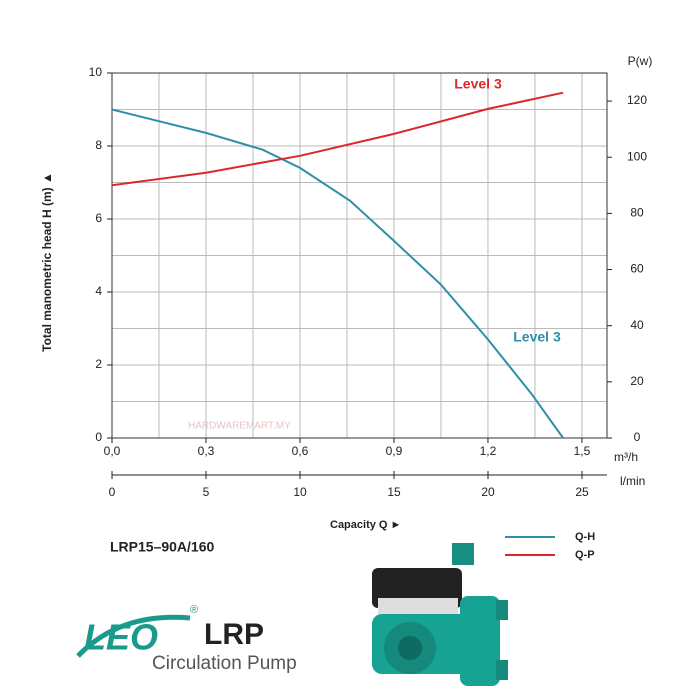 The width and height of the screenshot is (700, 700). Describe the element at coordinates (637, 213) in the screenshot. I see `y2-tick-label: 80` at that location.